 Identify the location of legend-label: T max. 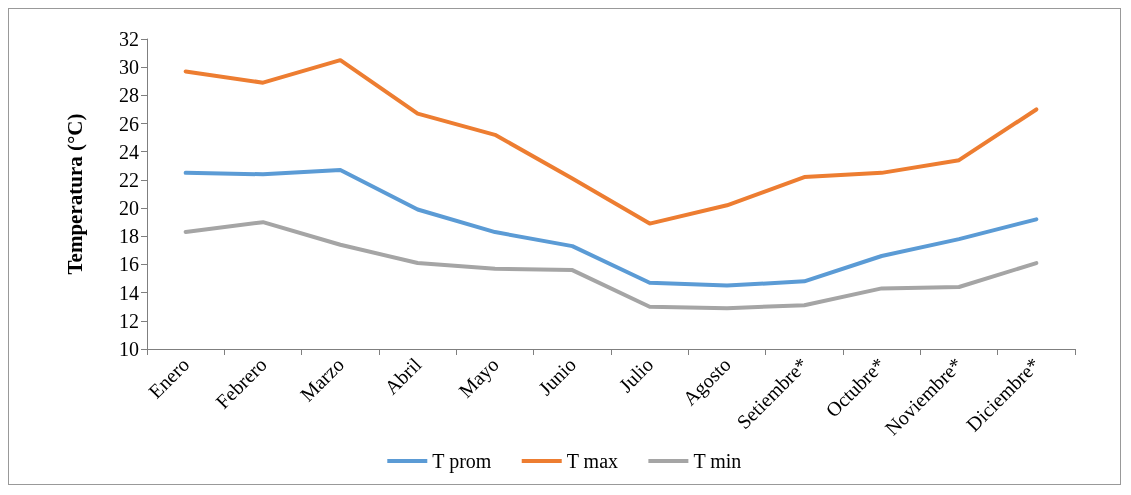
(592, 461).